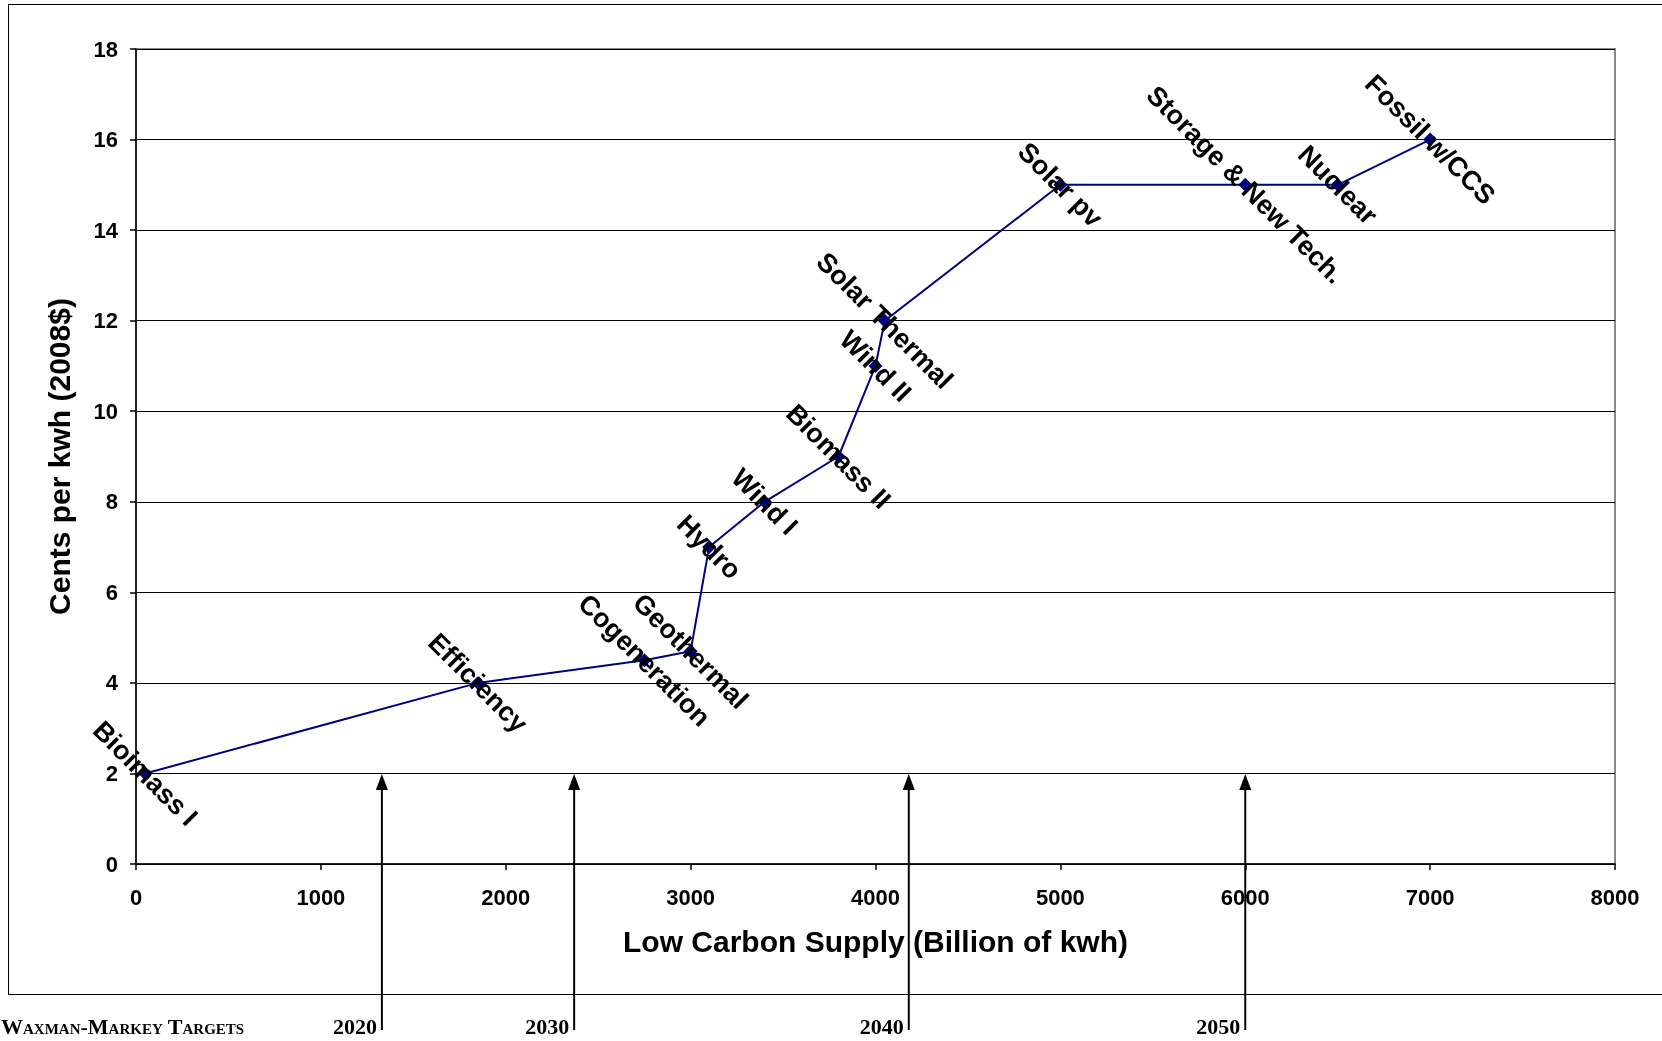 This screenshot has height=1041, width=1662. What do you see at coordinates (105, 411) in the screenshot?
I see `y-tick-label: 10` at bounding box center [105, 411].